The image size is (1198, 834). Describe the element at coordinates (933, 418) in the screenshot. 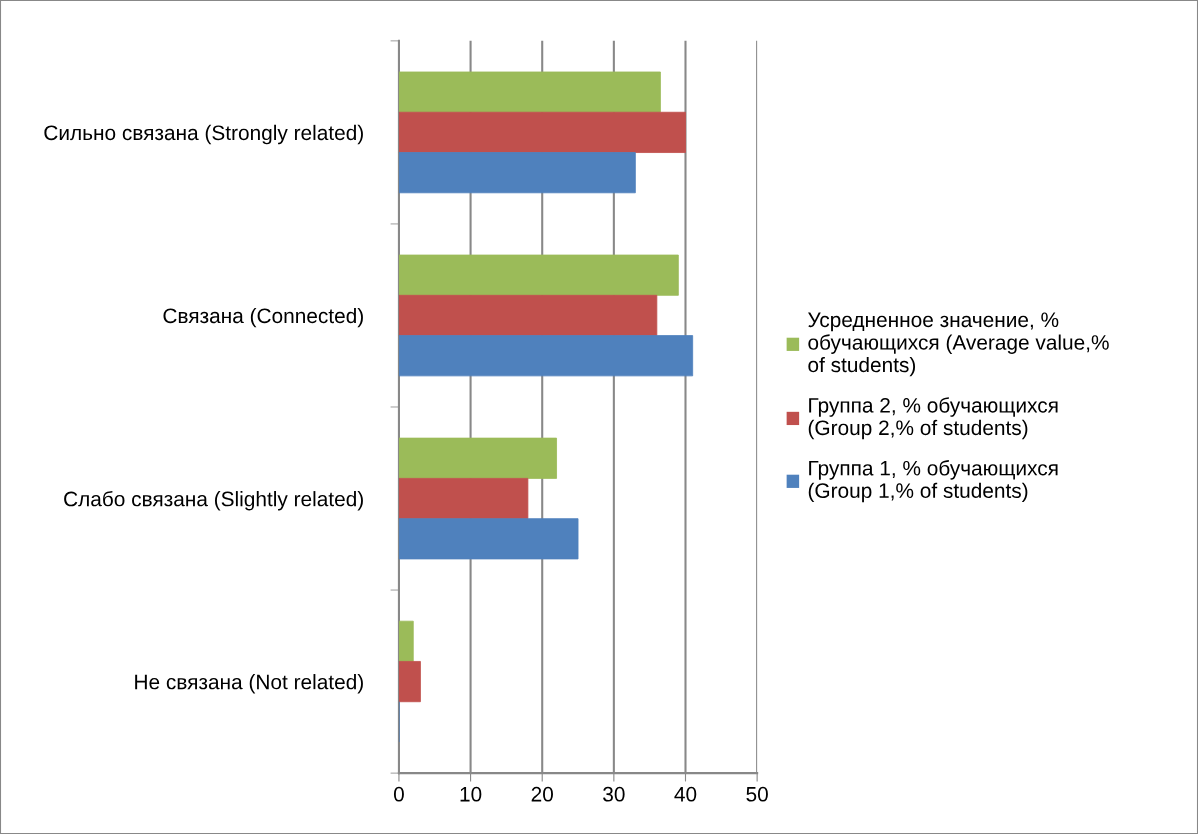

I see `legend-label: Группа 2, % обучающихся (Group 2,% of students)` at that location.